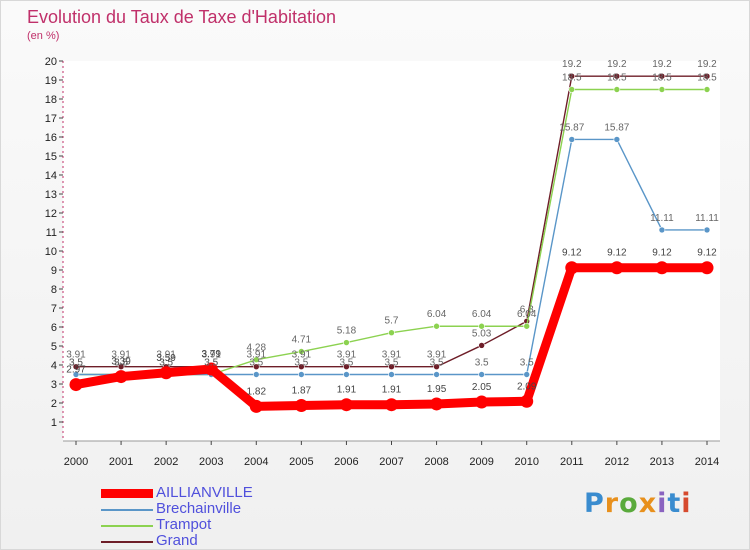  I want to click on y-tick-label: 13, so click(51, 195).